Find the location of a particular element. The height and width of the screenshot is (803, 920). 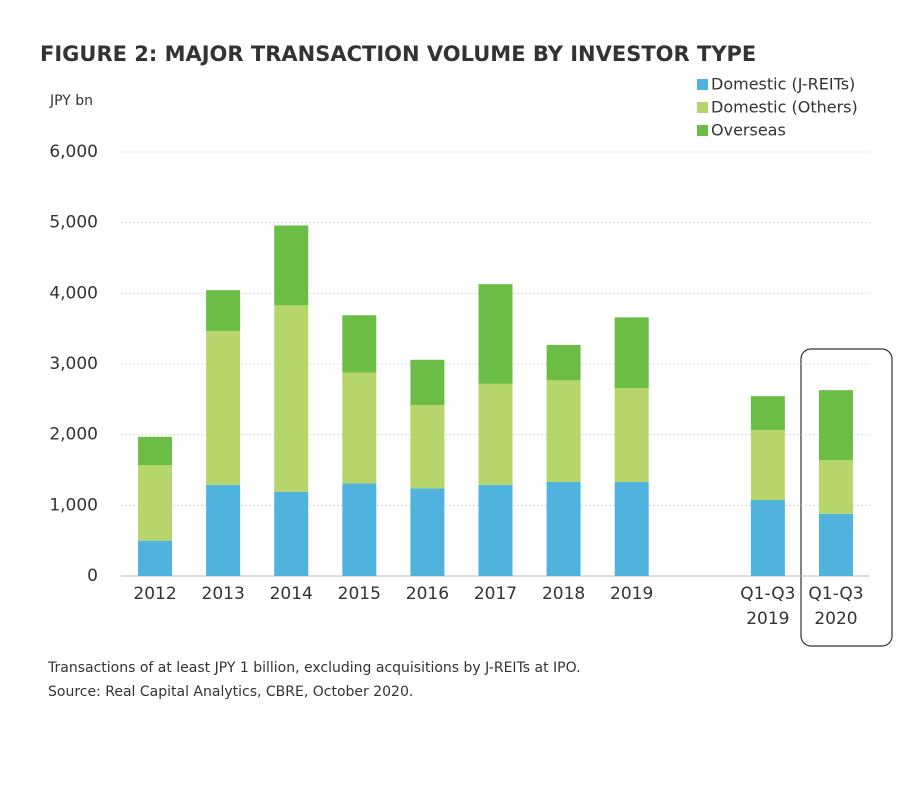

x-tick-line: 2018 is located at coordinates (563, 594).